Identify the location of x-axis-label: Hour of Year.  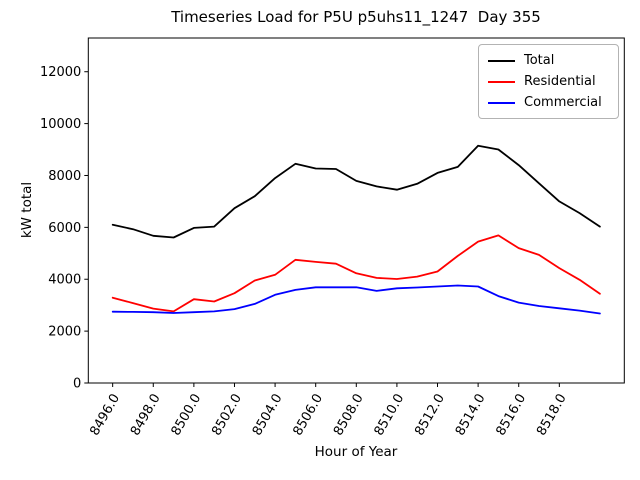
(356, 452).